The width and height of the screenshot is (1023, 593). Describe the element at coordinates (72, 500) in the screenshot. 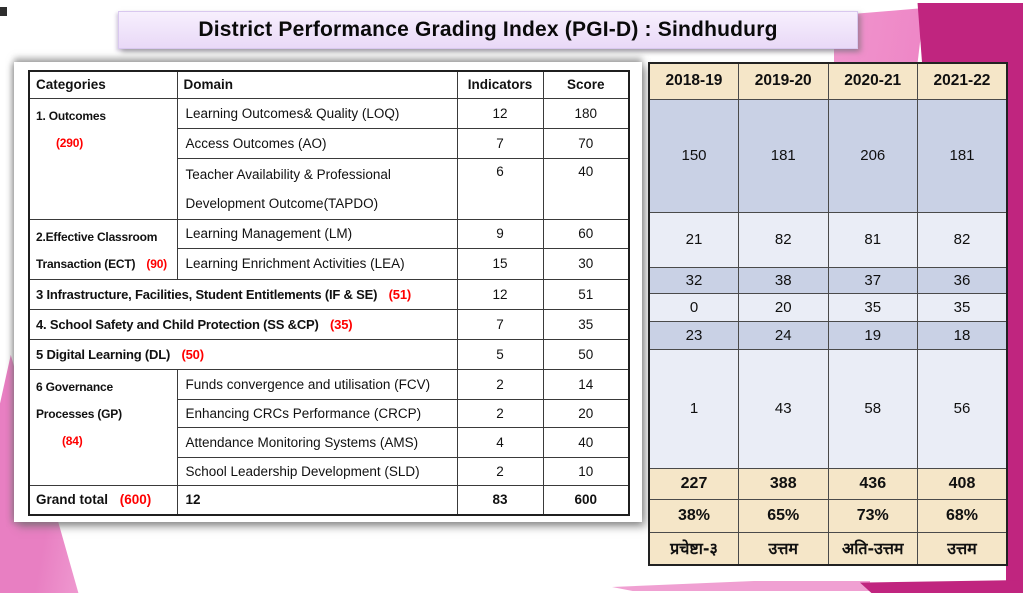

I see `grand-total-label: Grand total` at that location.